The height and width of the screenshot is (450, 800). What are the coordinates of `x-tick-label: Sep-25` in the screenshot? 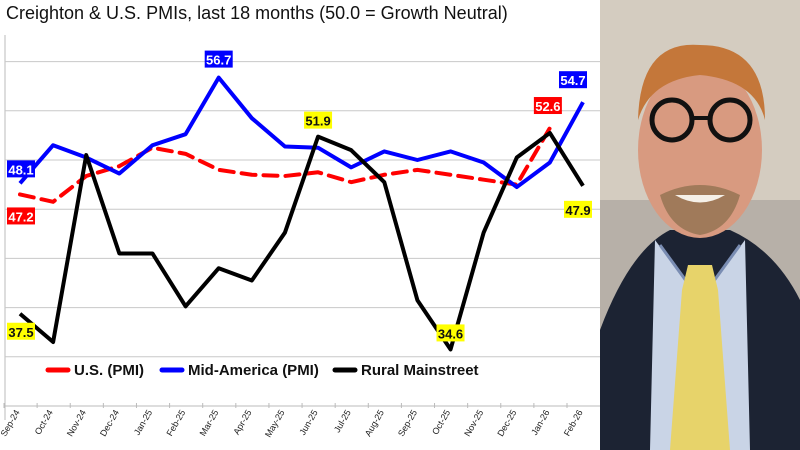 It's located at (407, 423).